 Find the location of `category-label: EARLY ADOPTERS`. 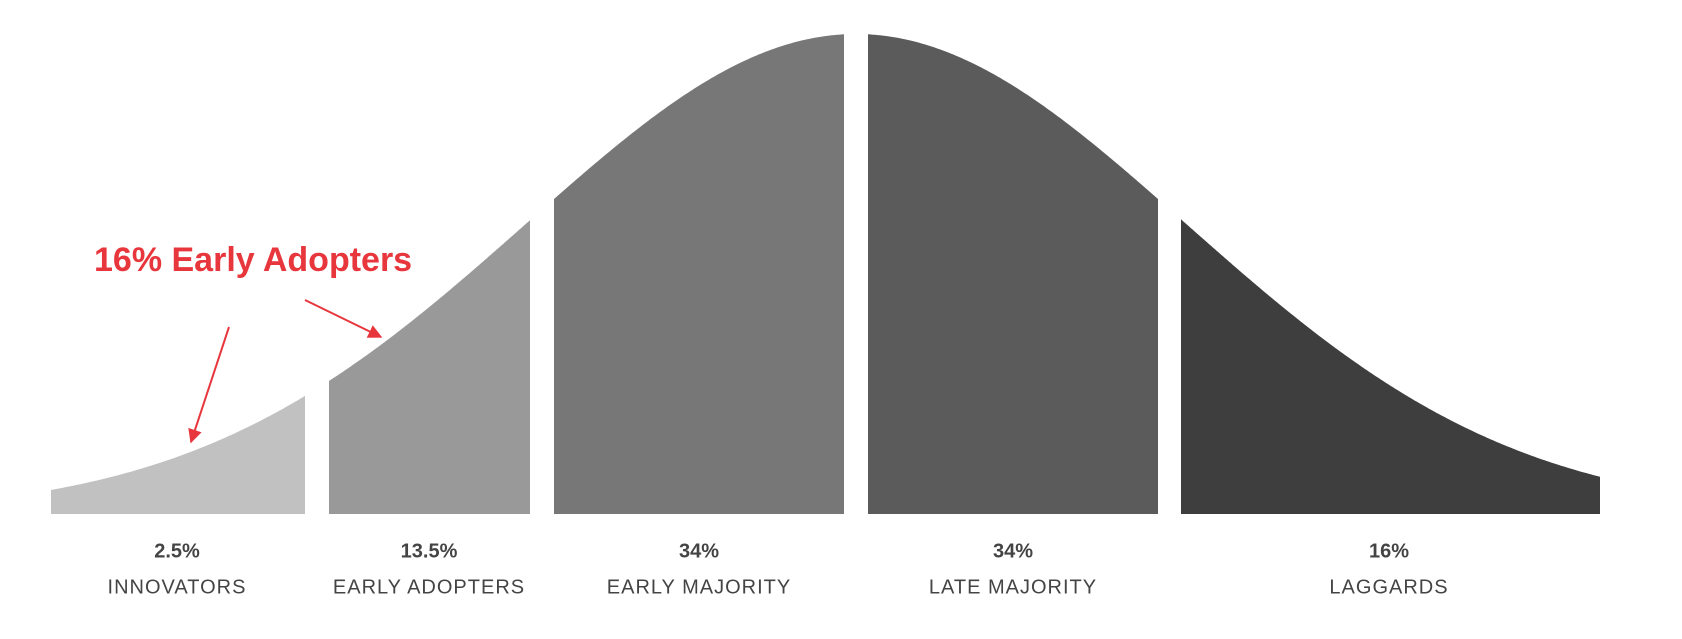

category-label: EARLY ADOPTERS is located at coordinates (429, 587).